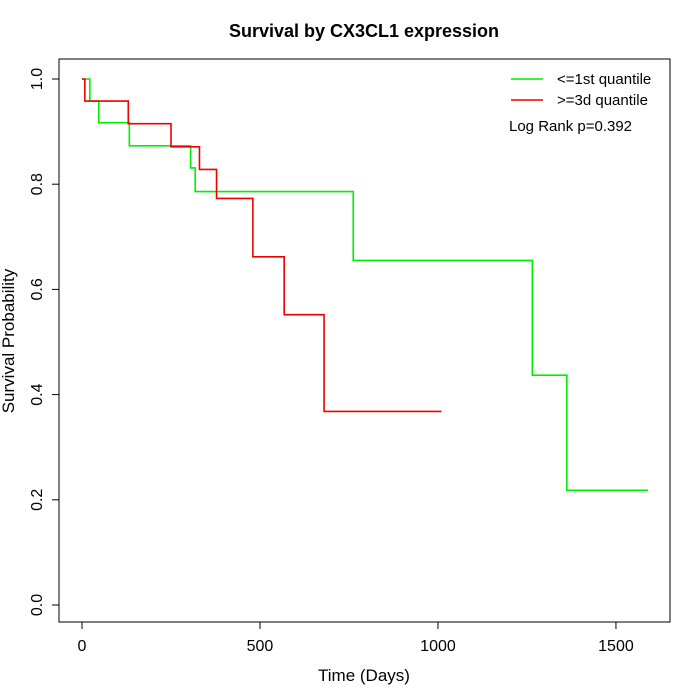 The height and width of the screenshot is (700, 700). I want to click on legend-label-2: >=3d quantile, so click(602, 100).